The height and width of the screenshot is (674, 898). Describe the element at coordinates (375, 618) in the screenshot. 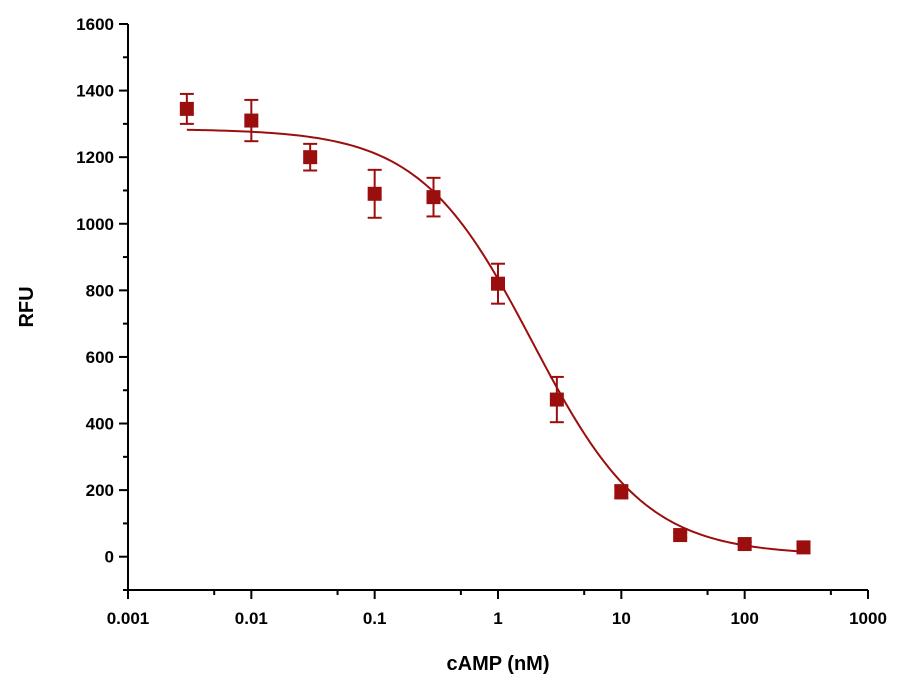

I see `x-tick-label: 0.1` at that location.